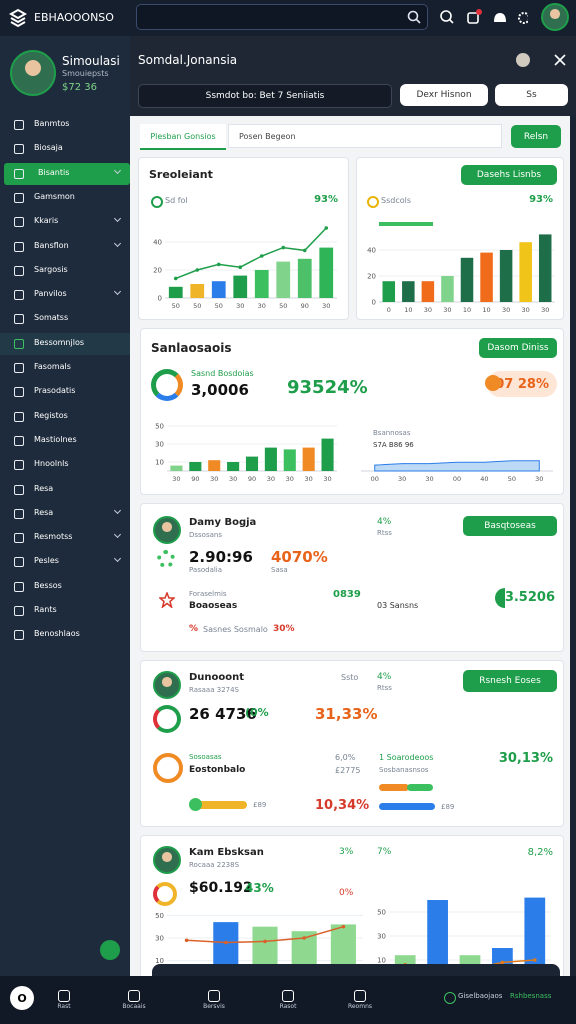  What do you see at coordinates (183, 137) in the screenshot?
I see `tab-active: Plesban Gonsios` at bounding box center [183, 137].